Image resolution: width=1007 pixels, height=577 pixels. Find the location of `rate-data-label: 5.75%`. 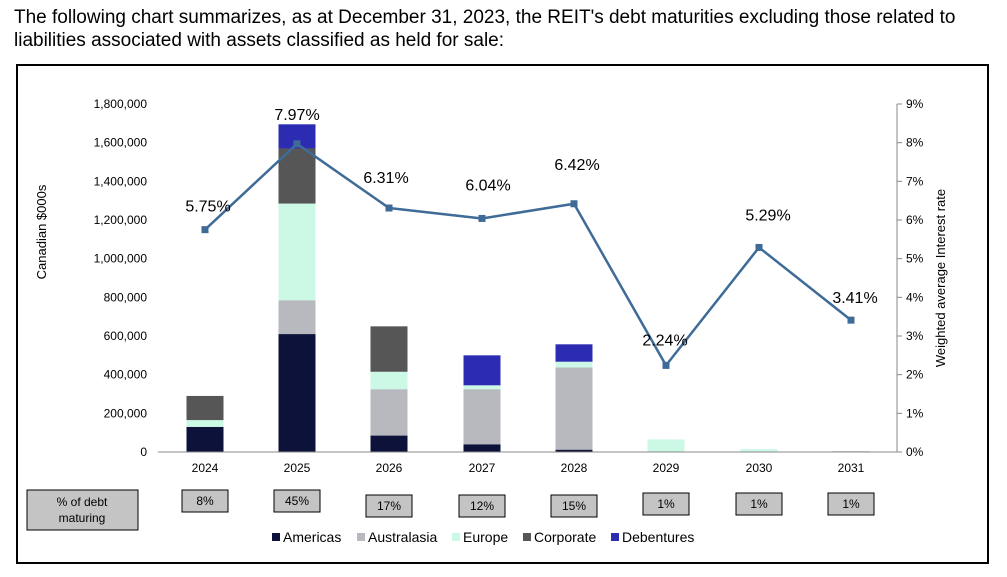

rate-data-label: 5.75% is located at coordinates (207, 207).